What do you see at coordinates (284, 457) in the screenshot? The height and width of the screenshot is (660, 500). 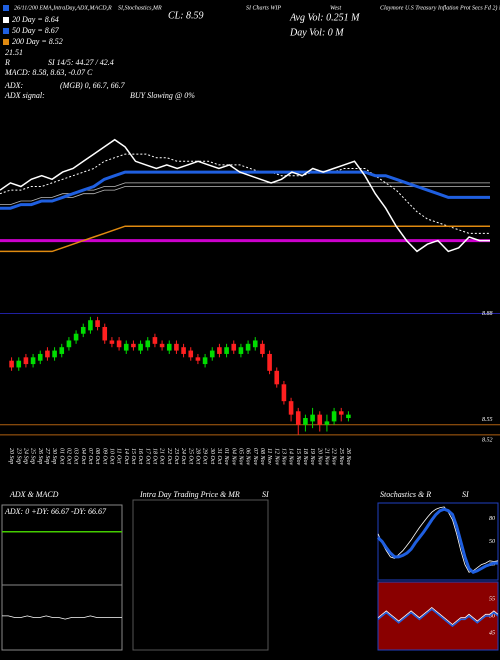 I see `x-tick-label: 13 Nov` at bounding box center [284, 457].